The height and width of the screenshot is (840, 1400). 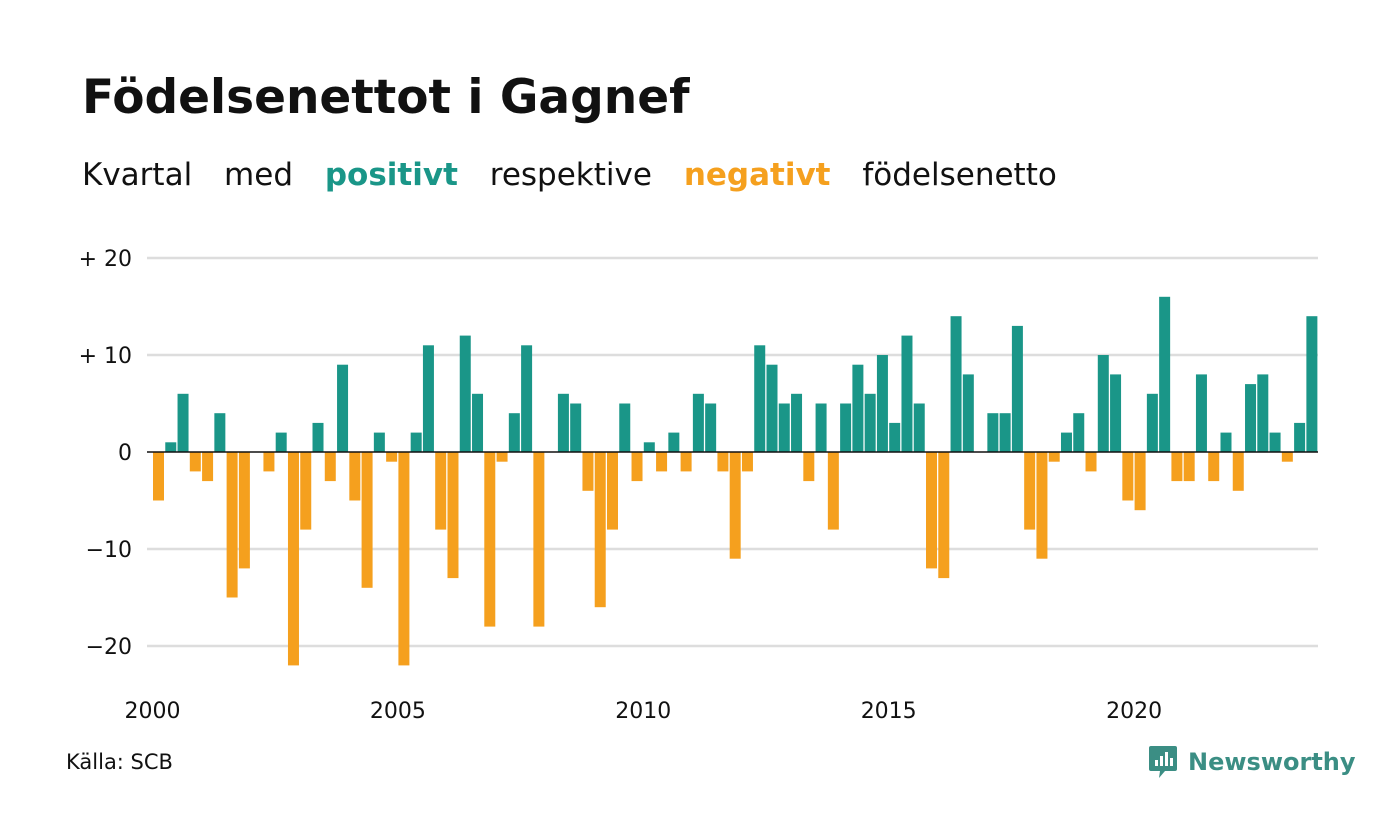 I want to click on newsworthy-logo-icon, so click(x=1163, y=762).